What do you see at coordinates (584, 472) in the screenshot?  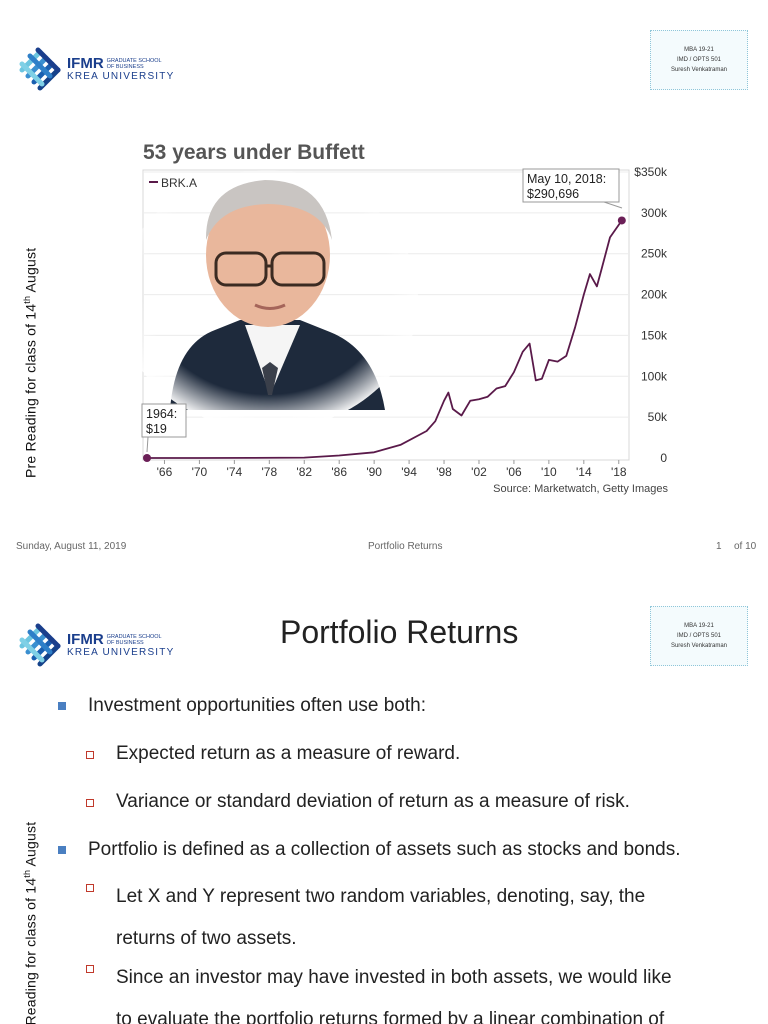 I see `x-tick-label: '14` at bounding box center [584, 472].